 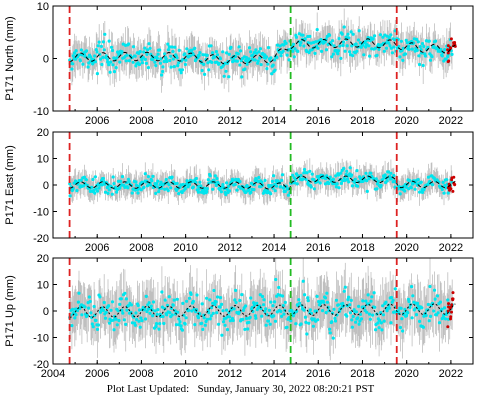 I want to click on footer-label: Plot Last Updated:, so click(x=148, y=389).